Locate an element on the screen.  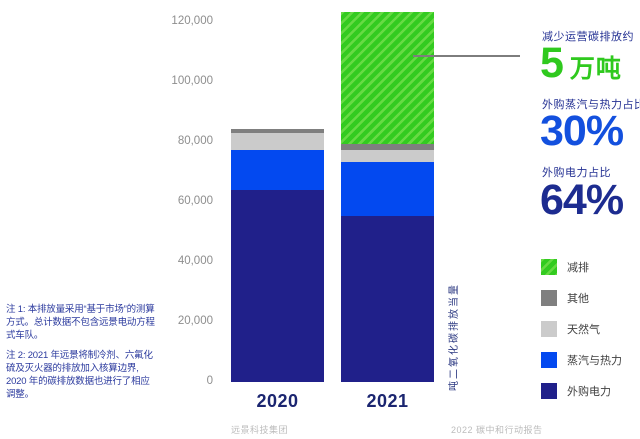
steam-share-value: 30% is located at coordinates (582, 131).